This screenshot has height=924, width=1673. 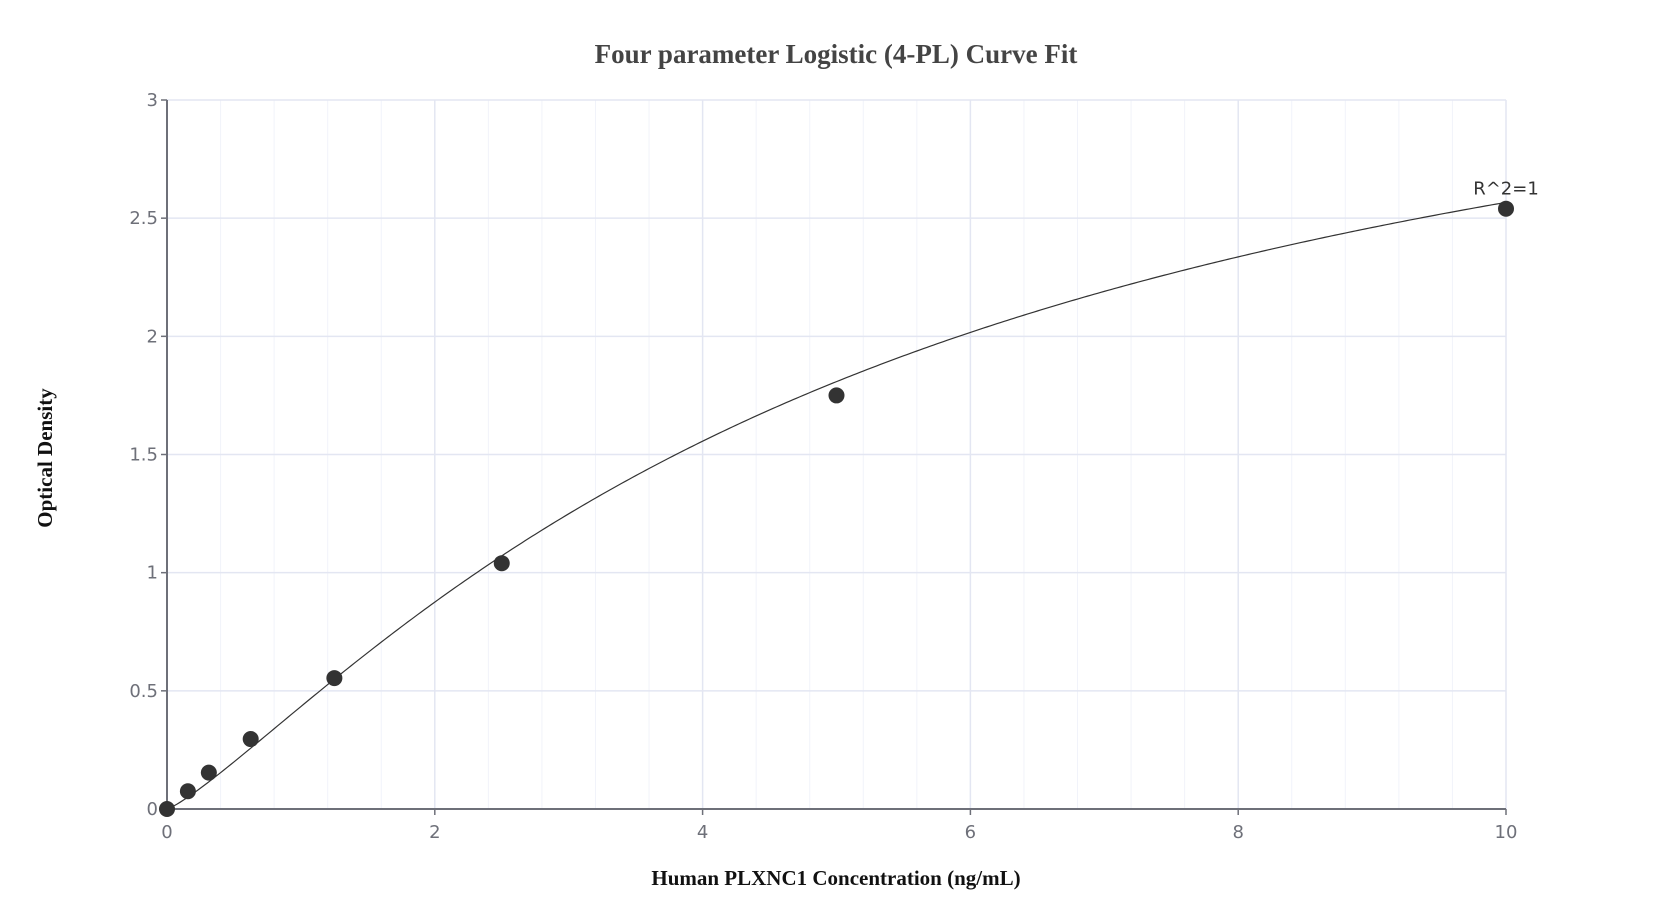 What do you see at coordinates (970, 832) in the screenshot?
I see `x-tick-label: 6` at bounding box center [970, 832].